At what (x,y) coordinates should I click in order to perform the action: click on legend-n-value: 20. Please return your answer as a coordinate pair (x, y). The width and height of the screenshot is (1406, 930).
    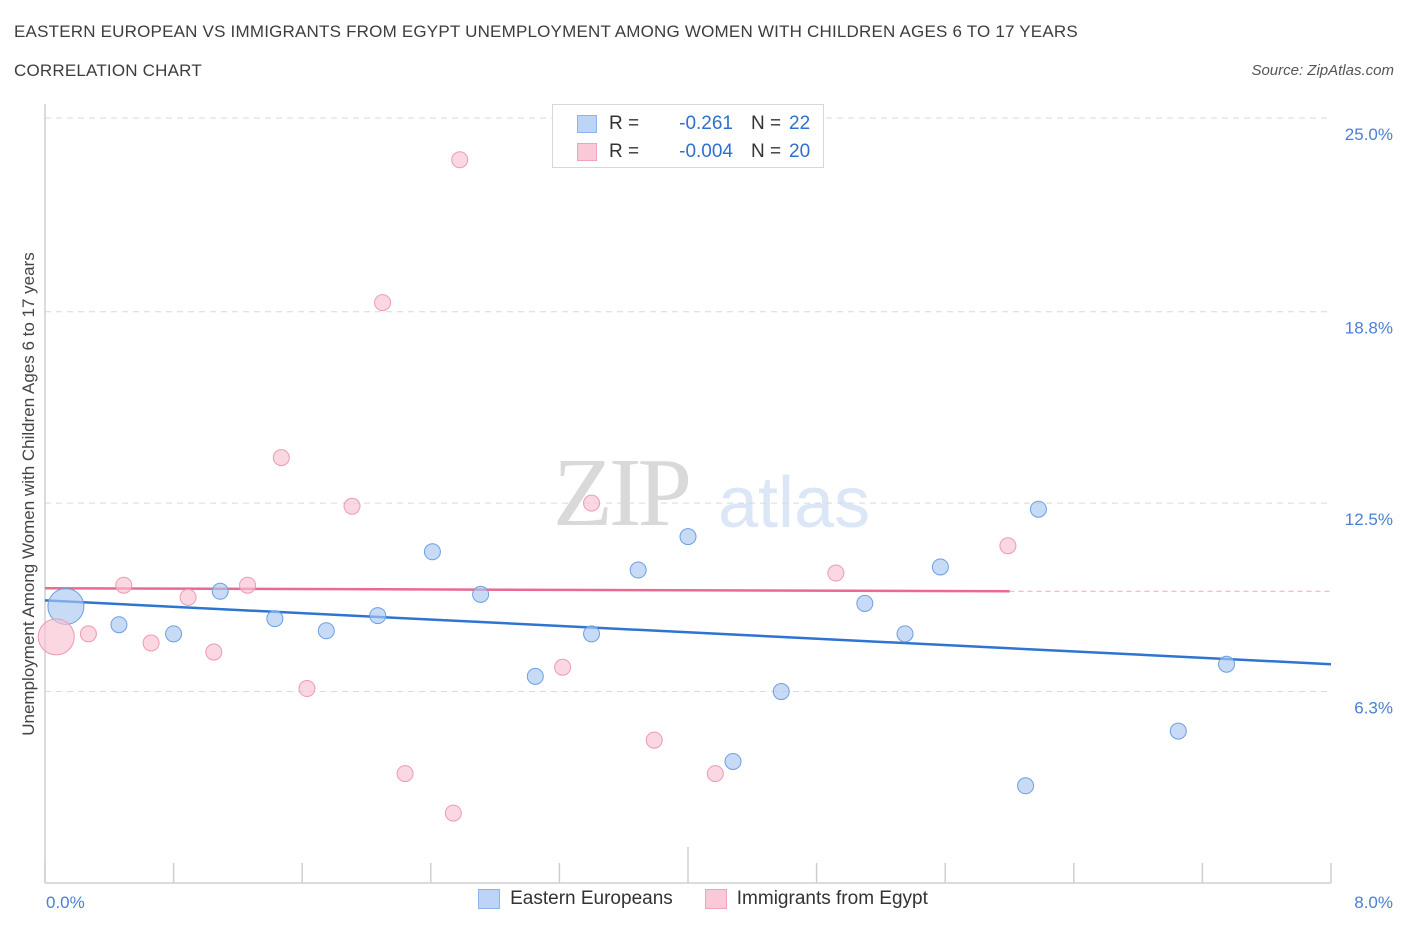
    Looking at the image, I should click on (800, 151).